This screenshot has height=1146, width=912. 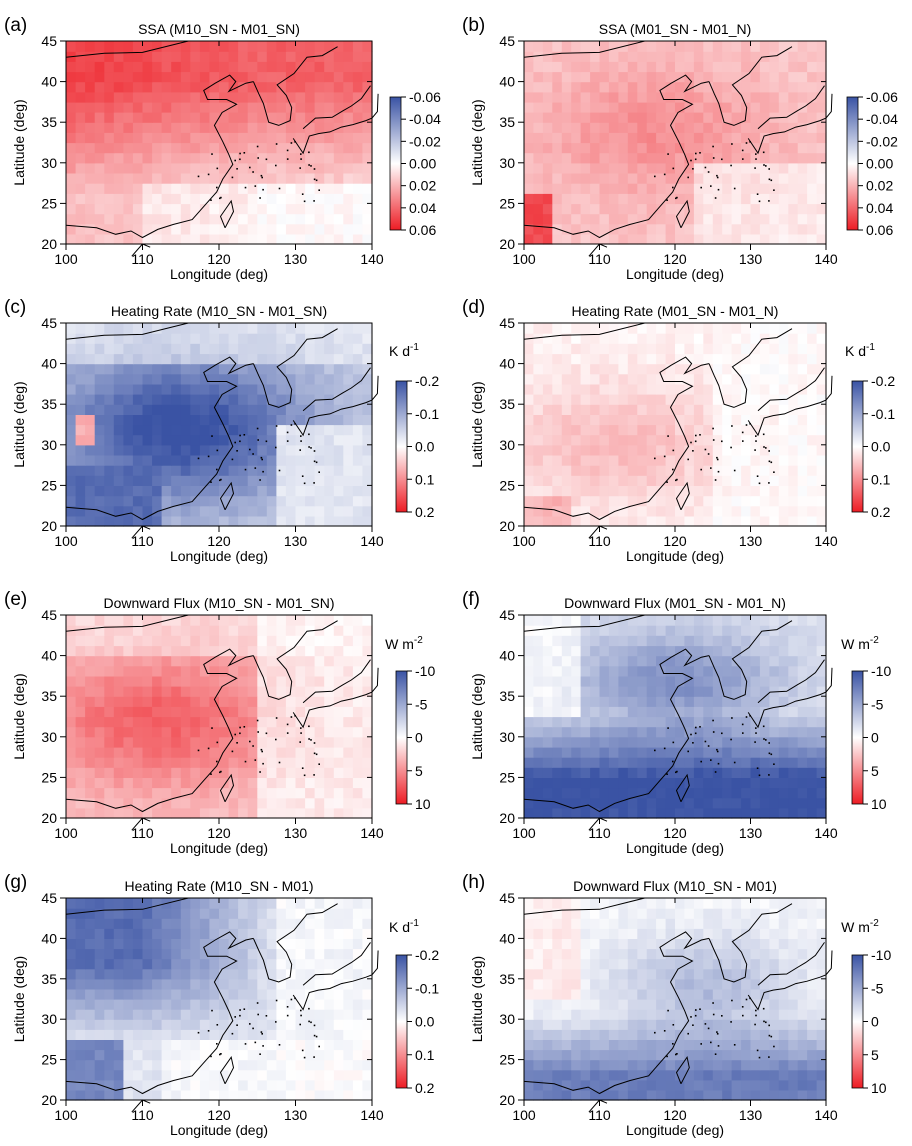 What do you see at coordinates (372, 259) in the screenshot?
I see `x-tick-label: 140` at bounding box center [372, 259].